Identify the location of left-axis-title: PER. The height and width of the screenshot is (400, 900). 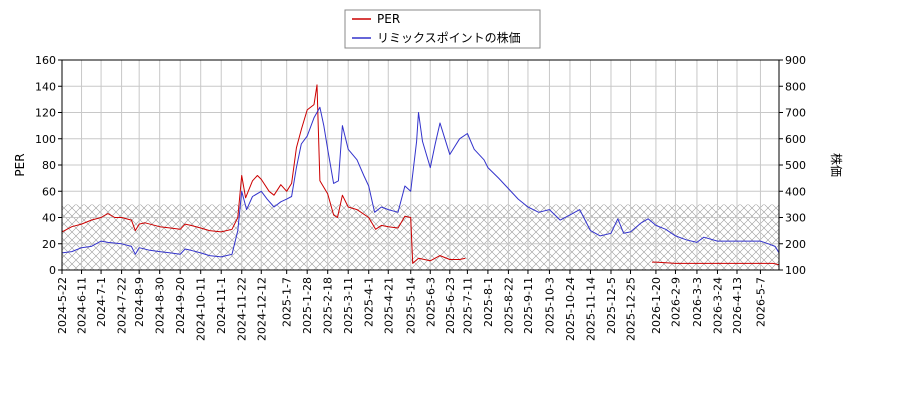
(20, 164).